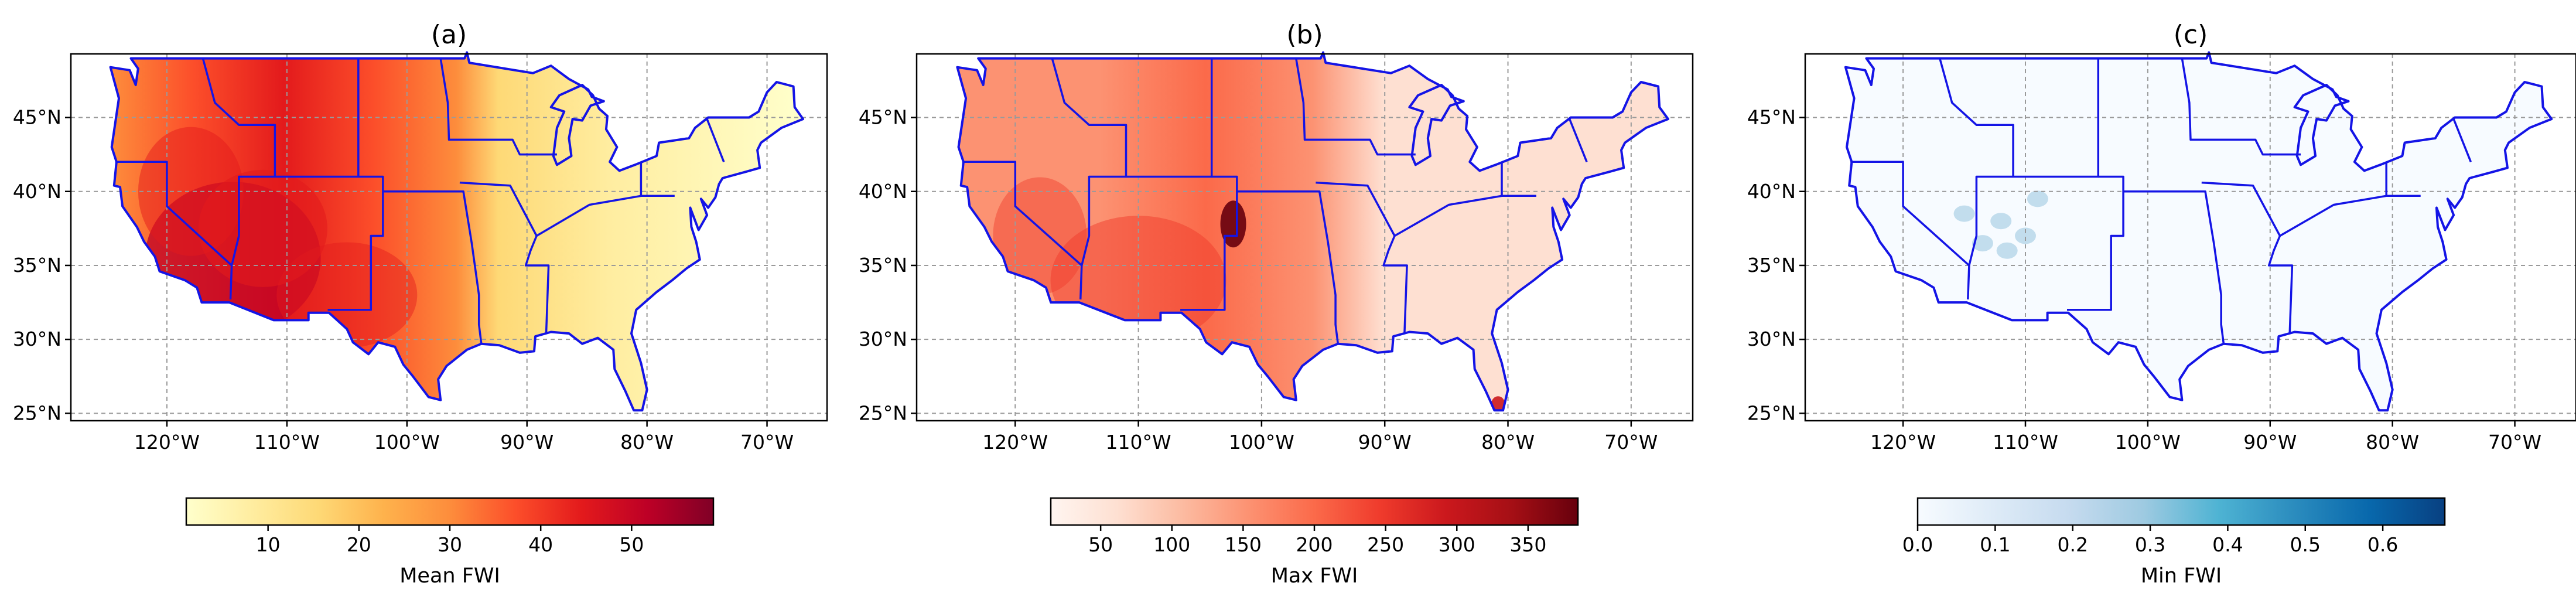 This screenshot has height=593, width=2576. I want to click on colorbar-tick-label: 0.1, so click(1995, 544).